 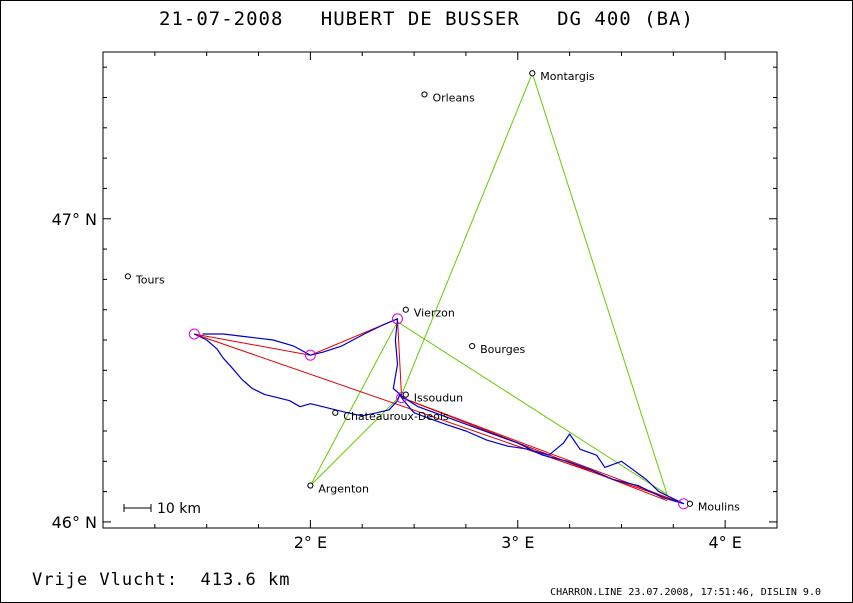 I want to click on scale-bar: 10 km, so click(x=162, y=509).